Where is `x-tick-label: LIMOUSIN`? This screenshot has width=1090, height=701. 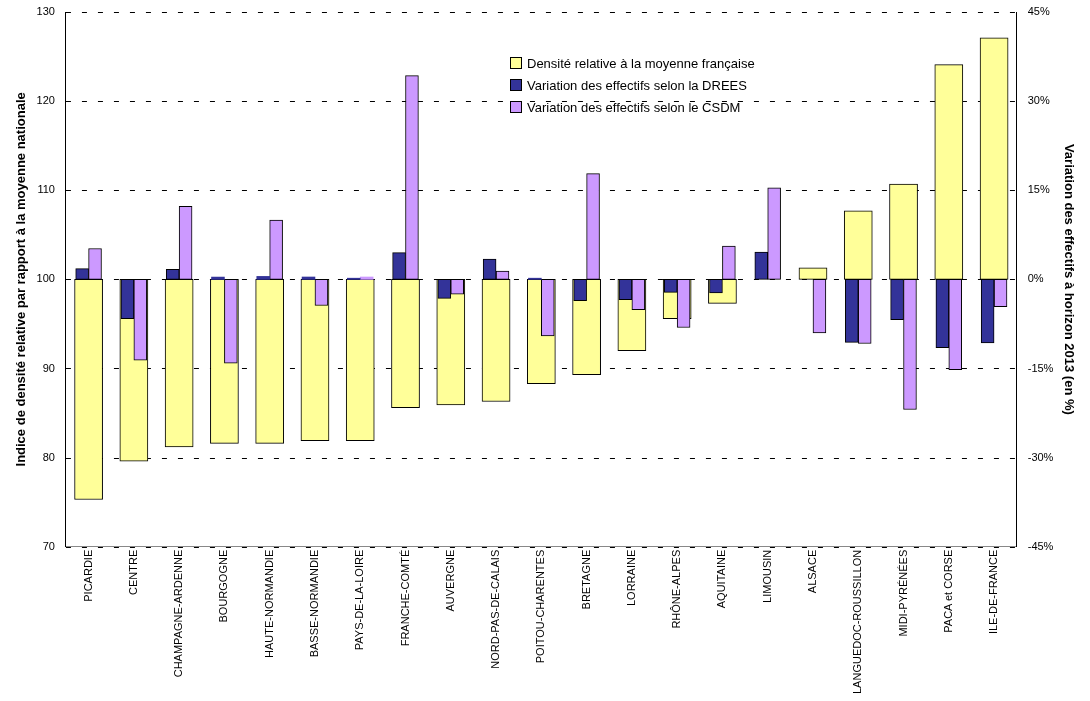 x-tick-label: LIMOUSIN is located at coordinates (766, 576).